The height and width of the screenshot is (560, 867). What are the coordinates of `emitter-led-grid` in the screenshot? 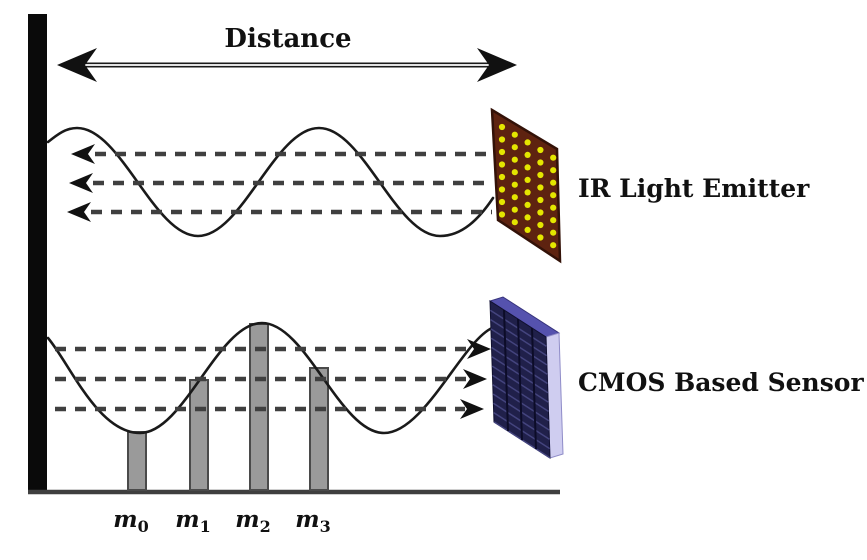 It's located at (527, 186).